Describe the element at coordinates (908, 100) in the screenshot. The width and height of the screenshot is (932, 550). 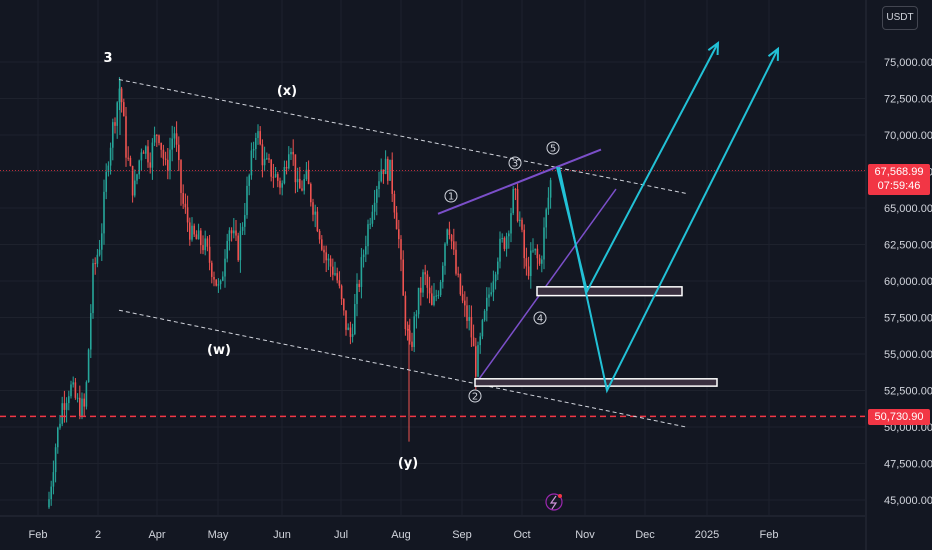
I see `y-tick-label: 72,500.00` at that location.